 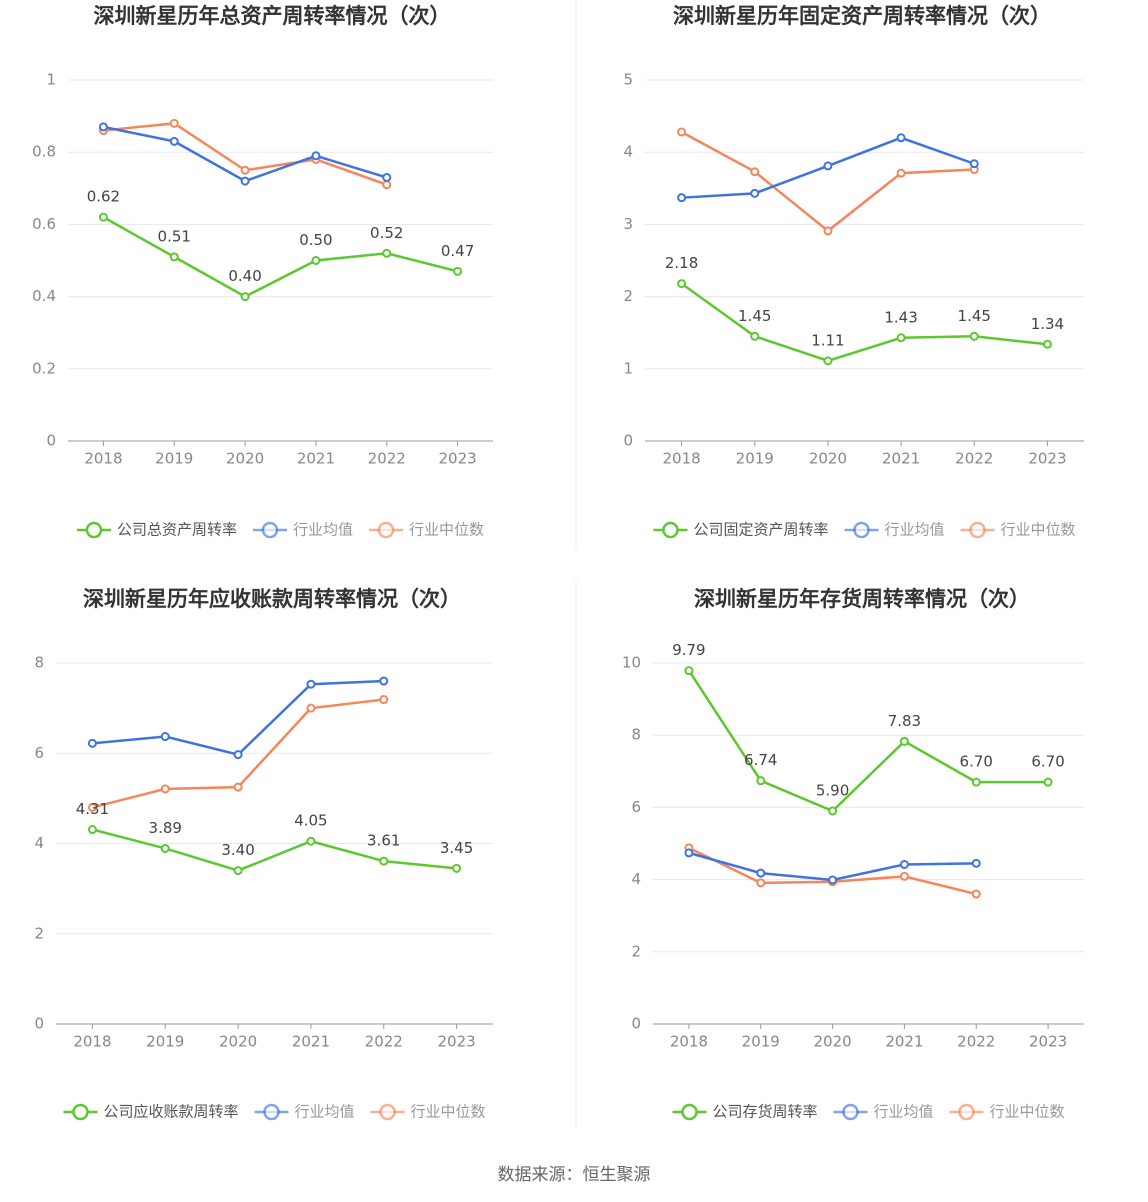 What do you see at coordinates (44, 224) in the screenshot?
I see `y-tick-label: 0.6` at bounding box center [44, 224].